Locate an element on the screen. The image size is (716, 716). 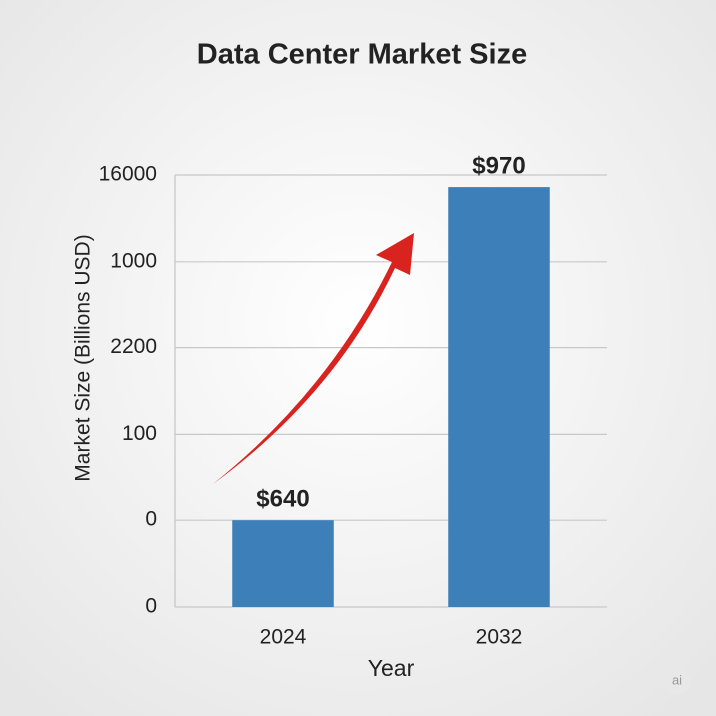
y-tick-label: 1000 is located at coordinates (133, 260).